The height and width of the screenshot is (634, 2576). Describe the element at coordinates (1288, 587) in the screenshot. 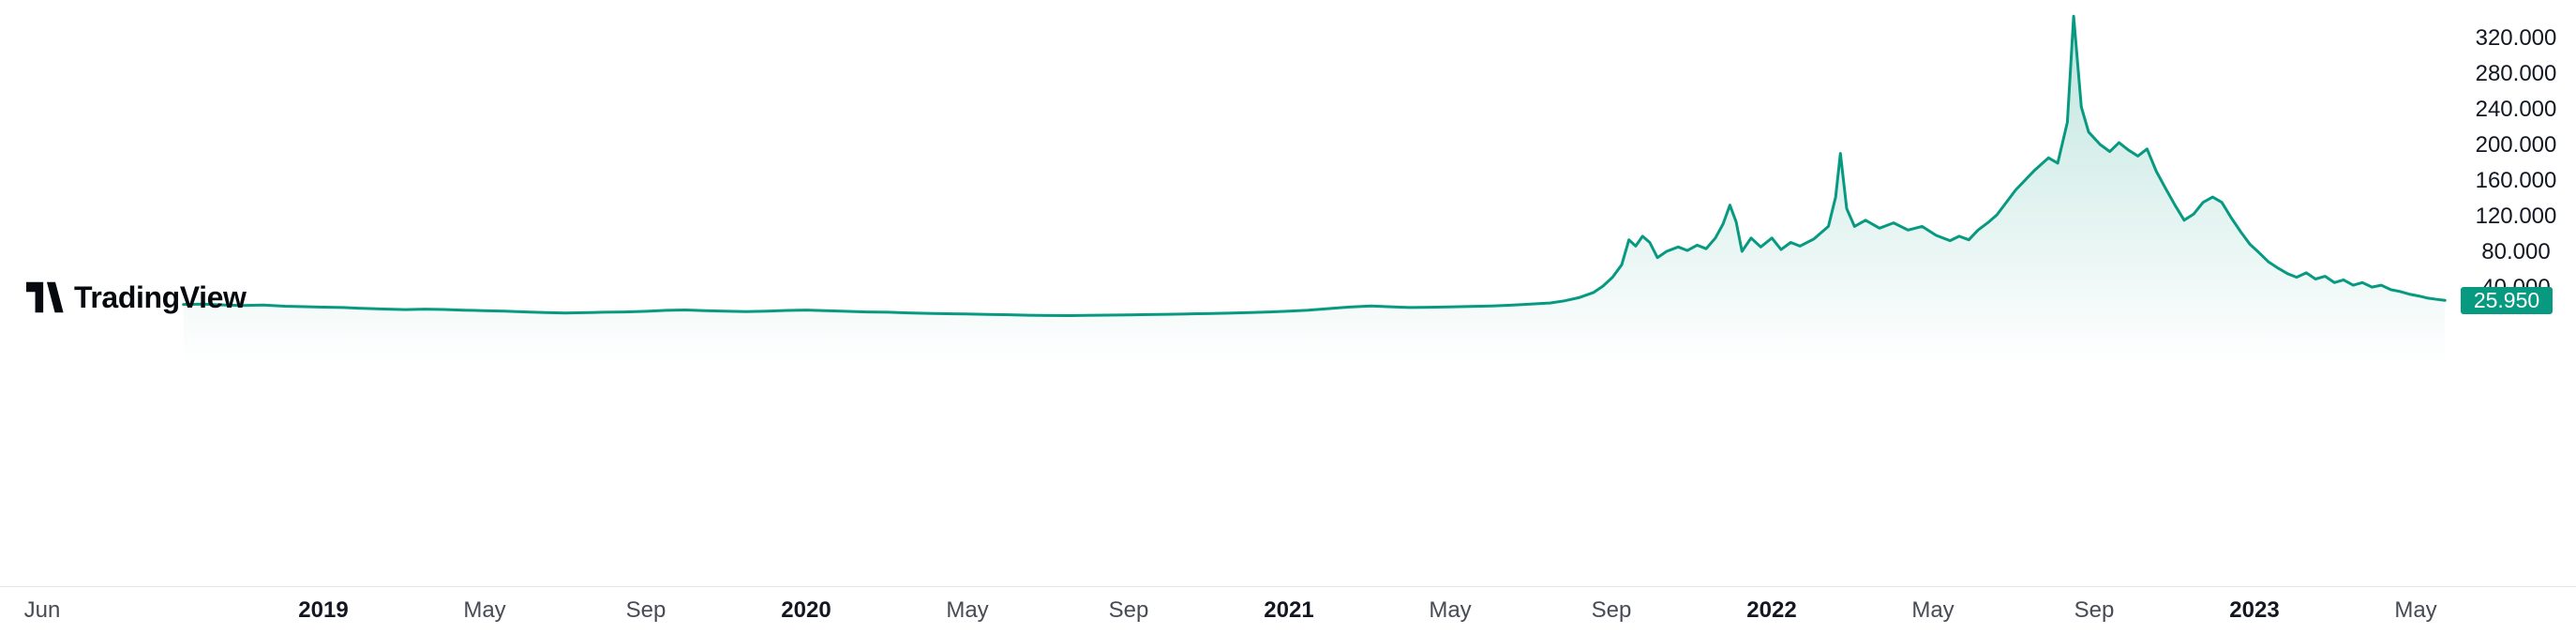

I see `time-axis-border` at that location.